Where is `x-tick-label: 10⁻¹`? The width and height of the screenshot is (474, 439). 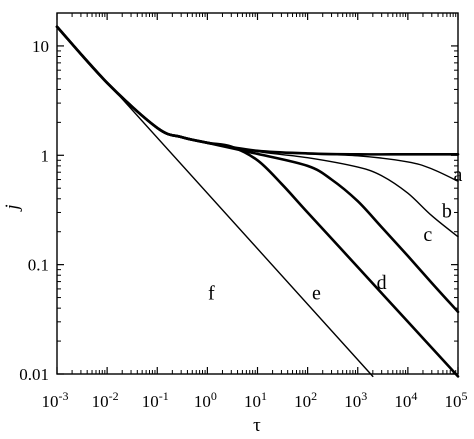 x-tick-label: 10⁻¹ is located at coordinates (155, 400).